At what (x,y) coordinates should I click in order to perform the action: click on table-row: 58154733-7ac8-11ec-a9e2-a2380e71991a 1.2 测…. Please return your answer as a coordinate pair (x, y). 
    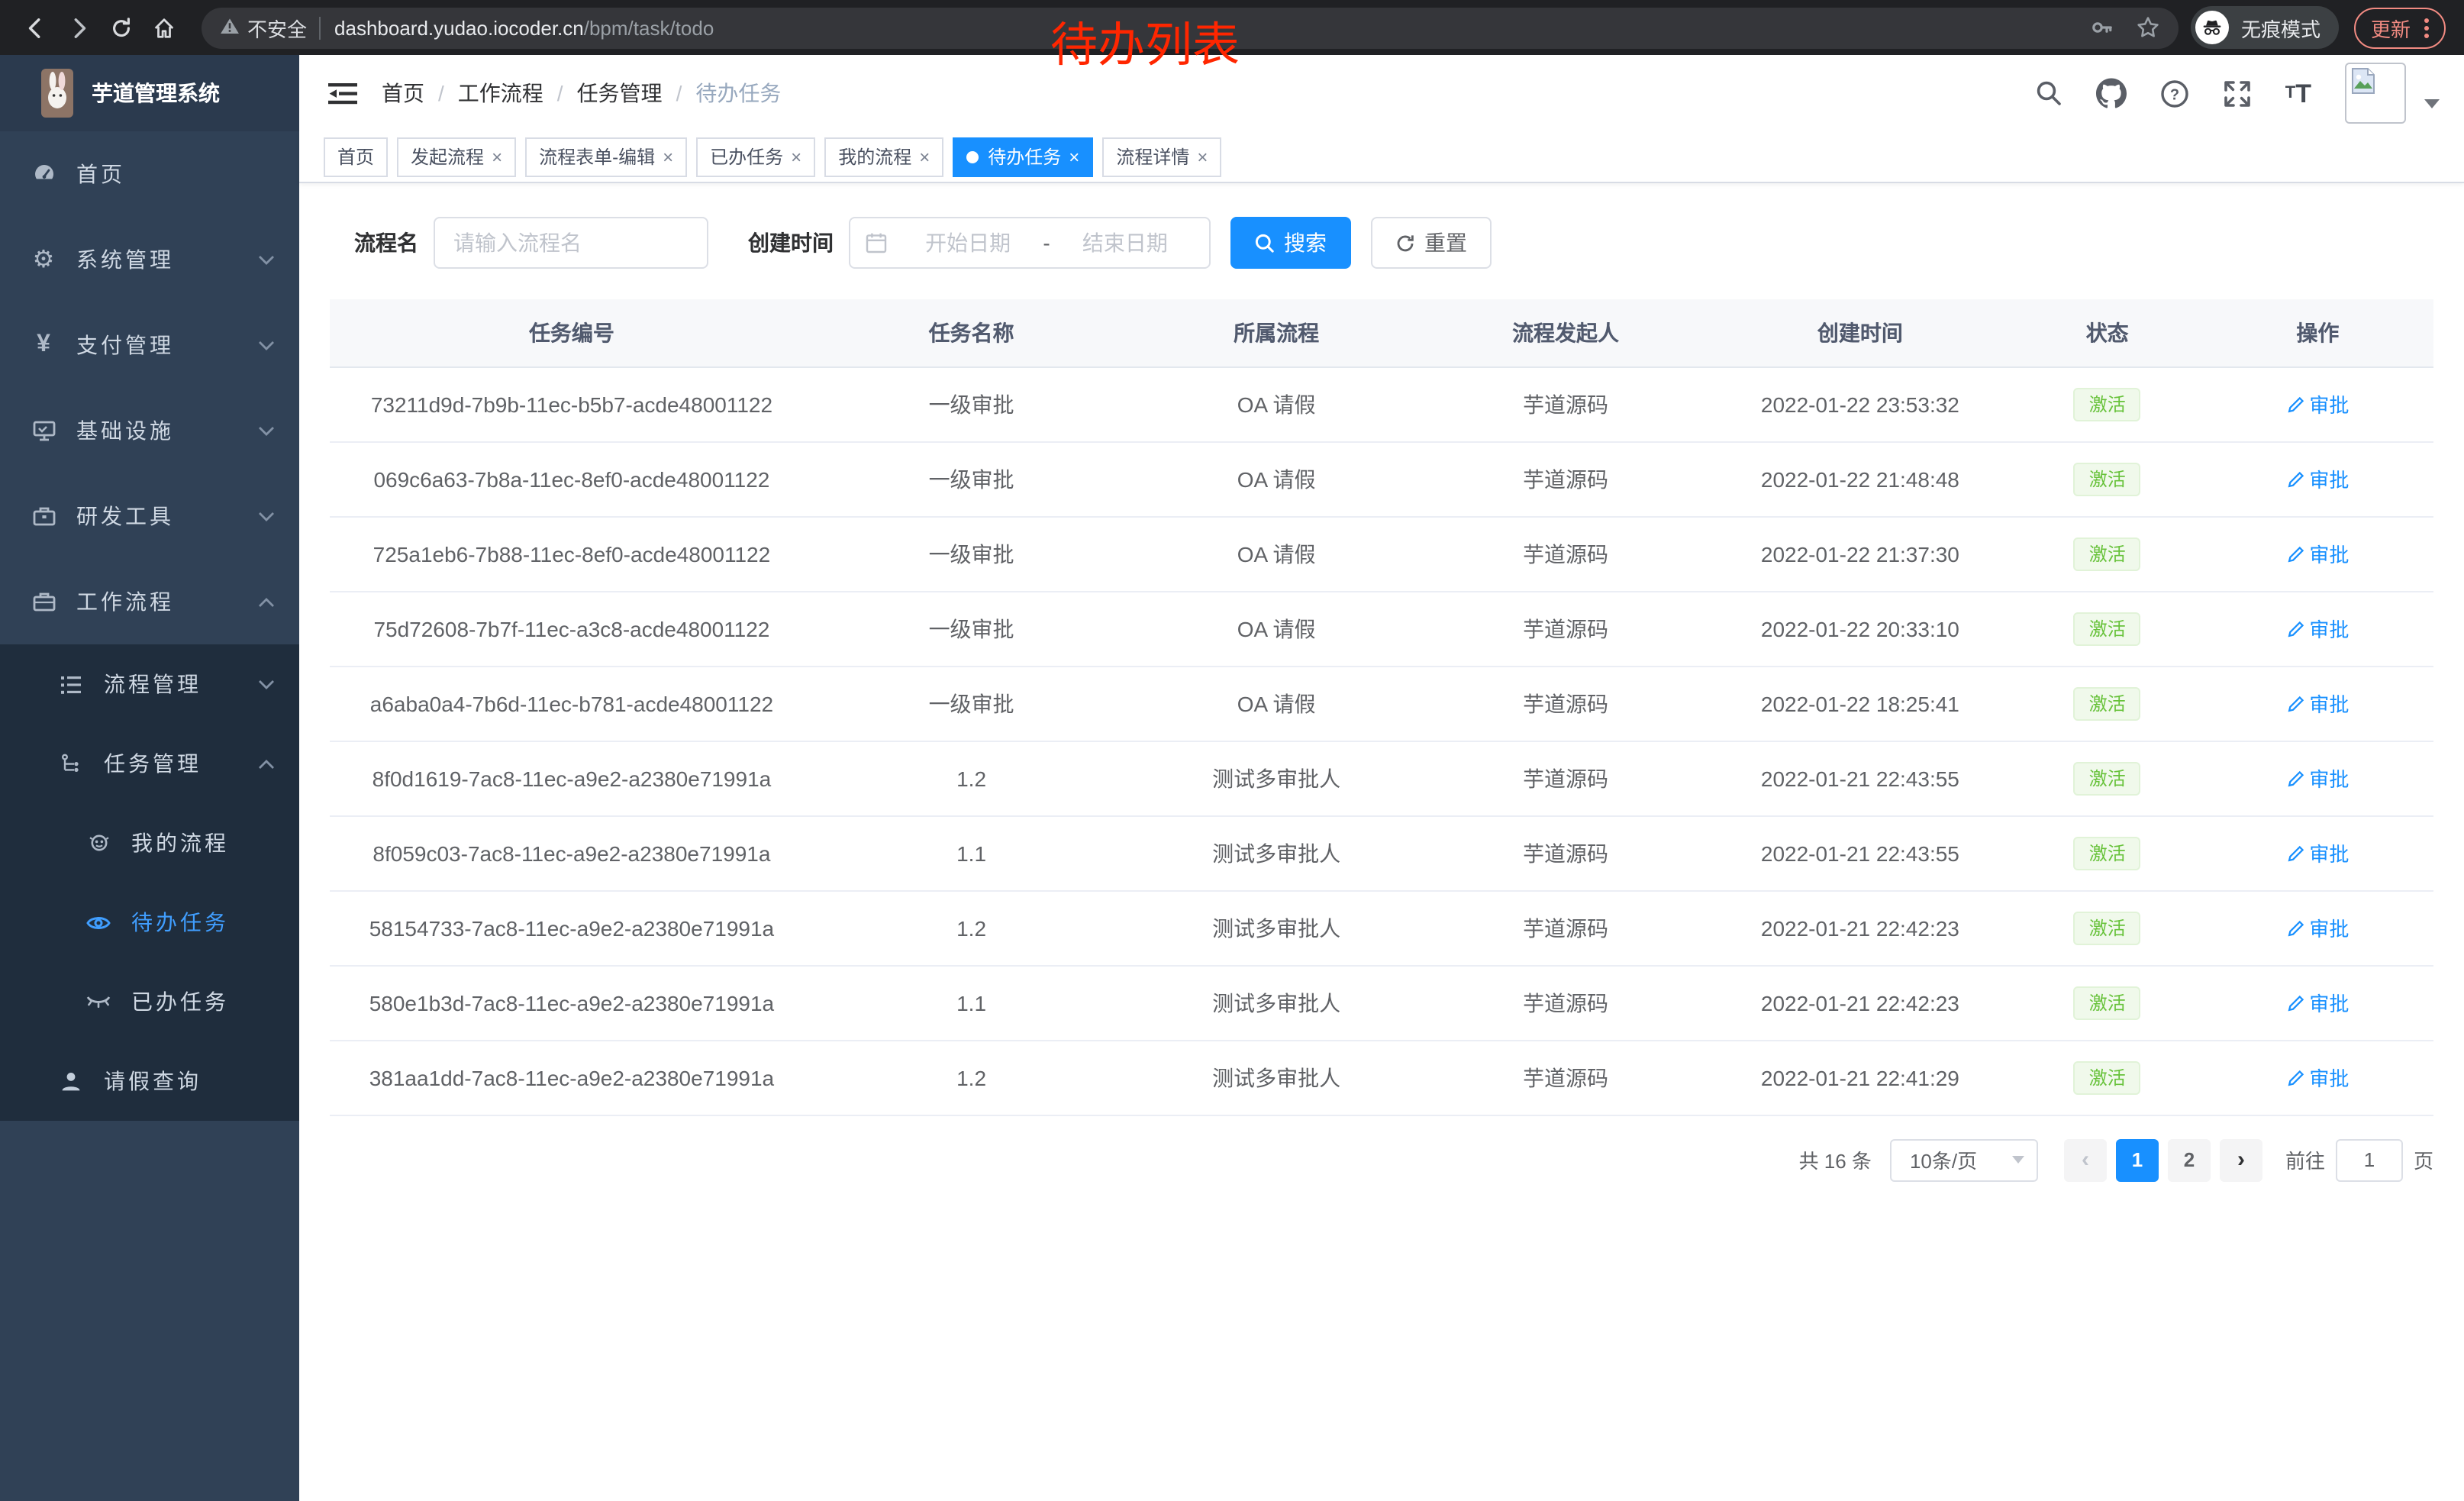
    Looking at the image, I should click on (1382, 928).